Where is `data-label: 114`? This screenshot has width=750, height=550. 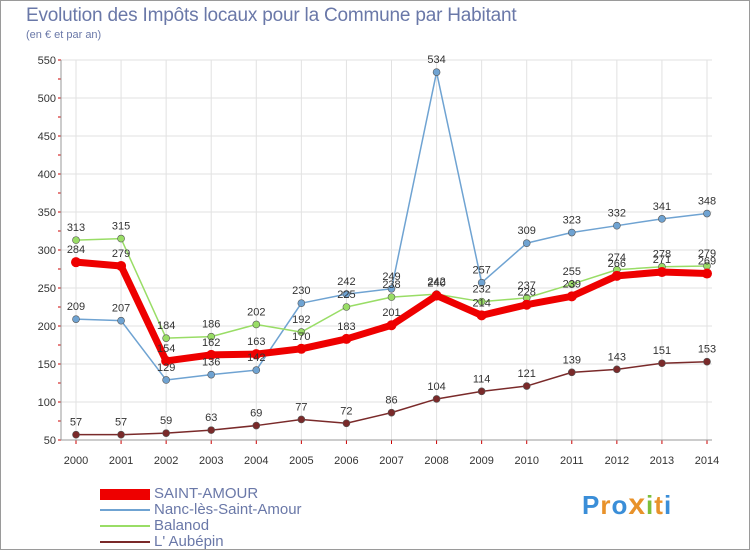
data-label: 114 is located at coordinates (482, 379).